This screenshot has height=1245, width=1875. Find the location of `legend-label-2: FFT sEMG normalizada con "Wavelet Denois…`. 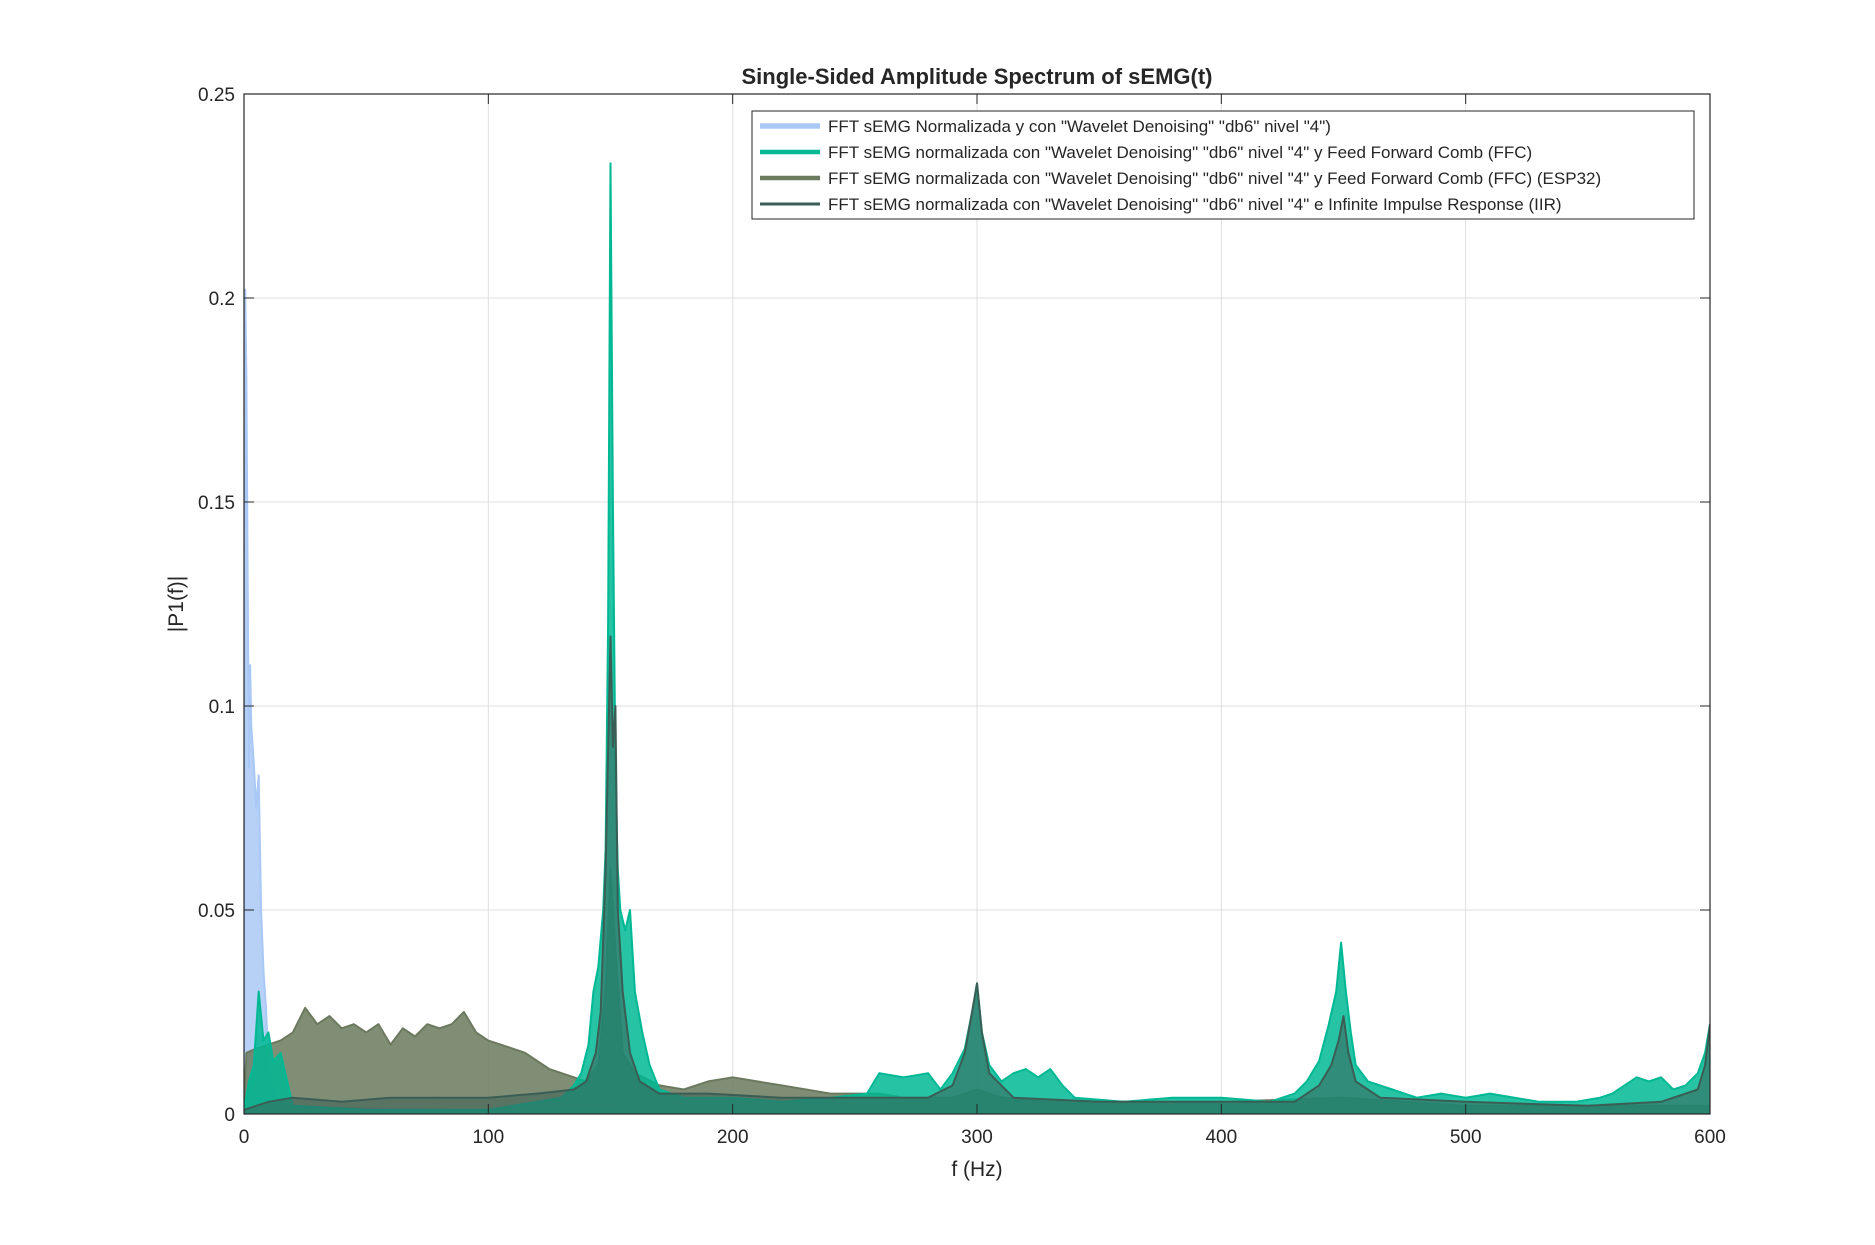

legend-label-2: FFT sEMG normalizada con "Wavelet Denois… is located at coordinates (1180, 152).